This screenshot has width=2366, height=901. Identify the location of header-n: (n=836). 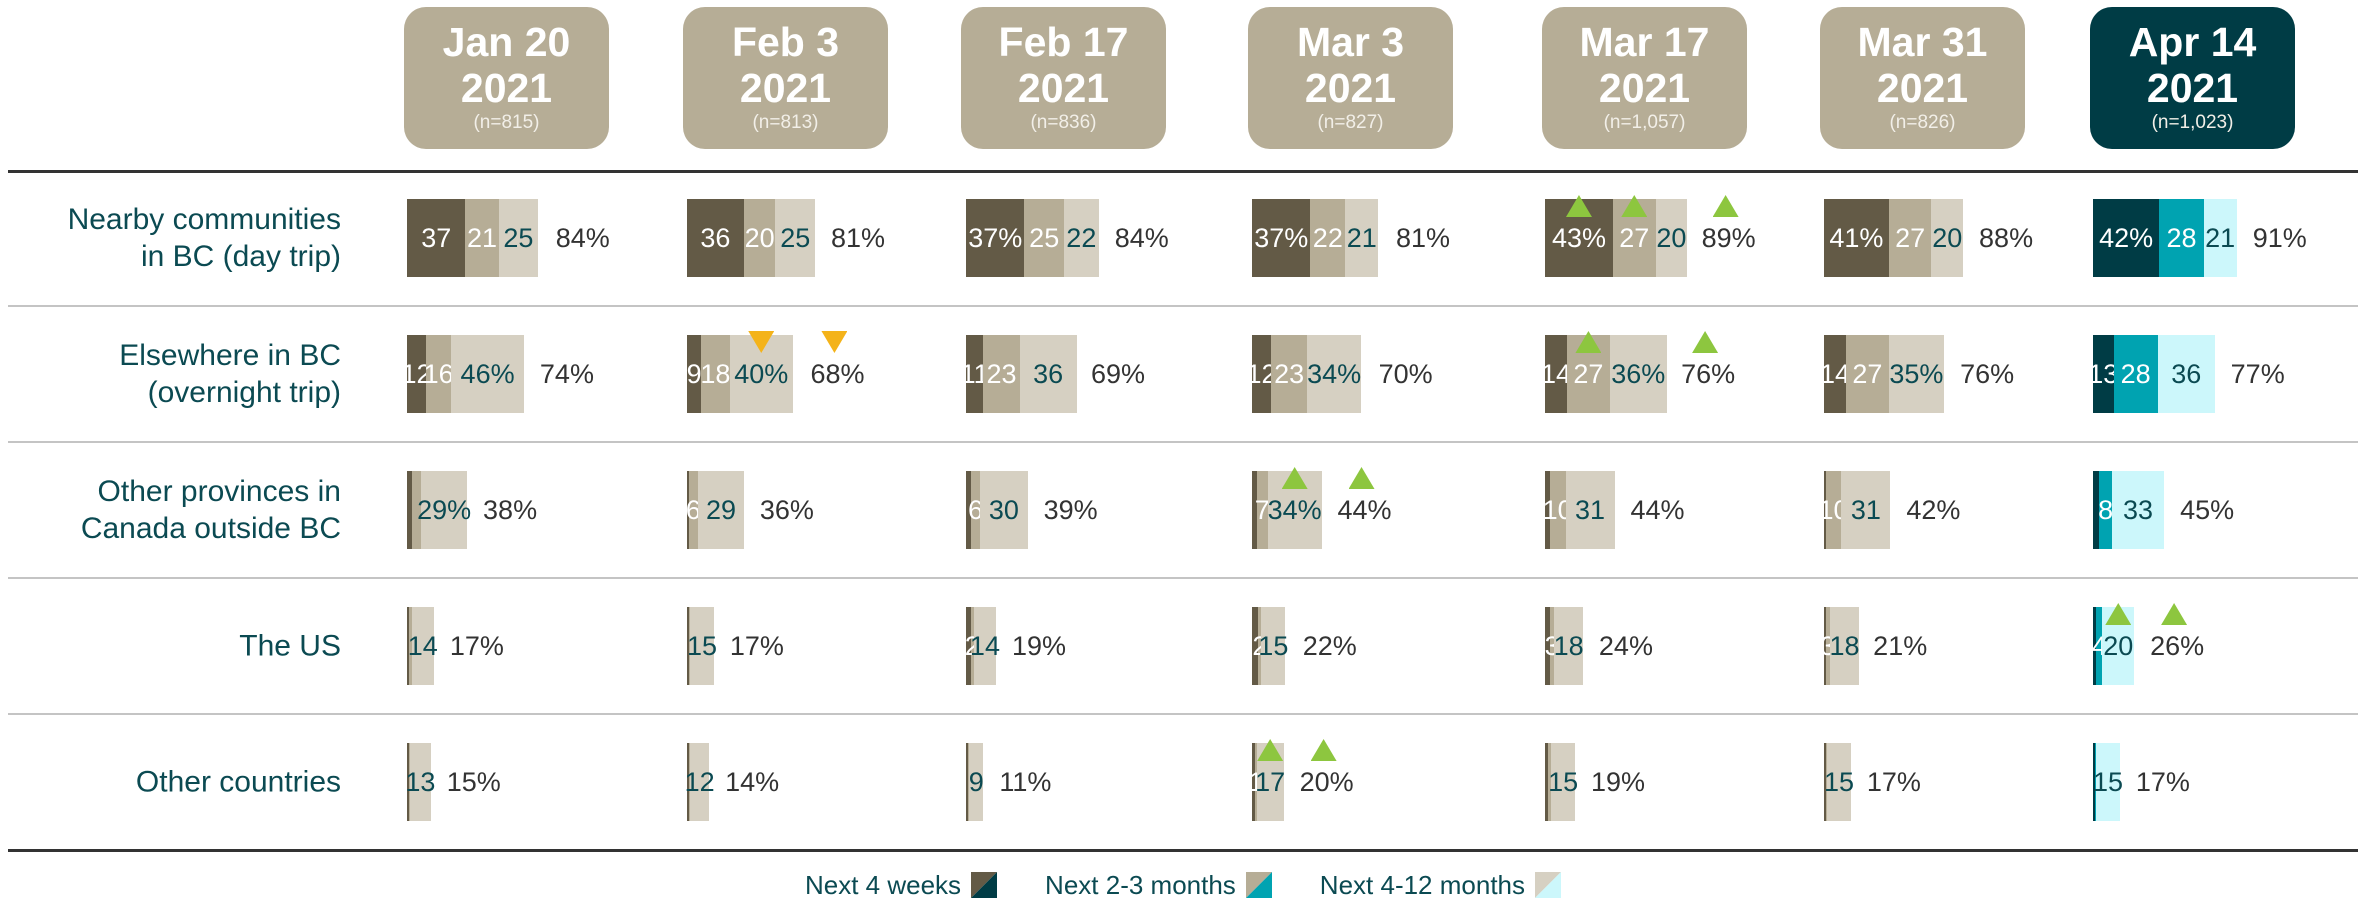
(1063, 122).